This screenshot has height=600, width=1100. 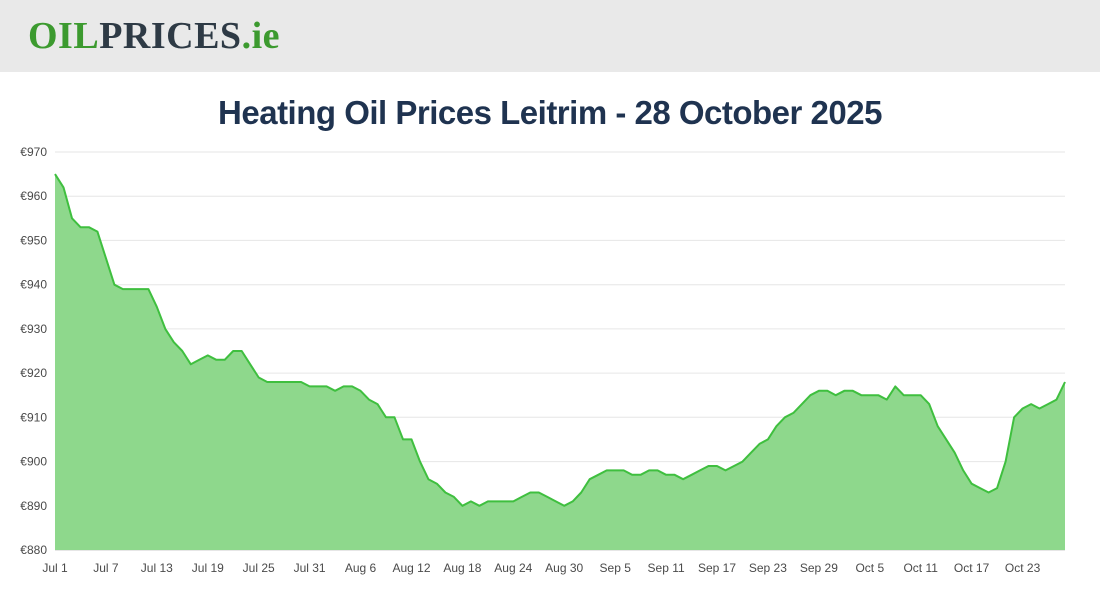 What do you see at coordinates (550, 36) in the screenshot?
I see `site-header: OILPRICES.ie` at bounding box center [550, 36].